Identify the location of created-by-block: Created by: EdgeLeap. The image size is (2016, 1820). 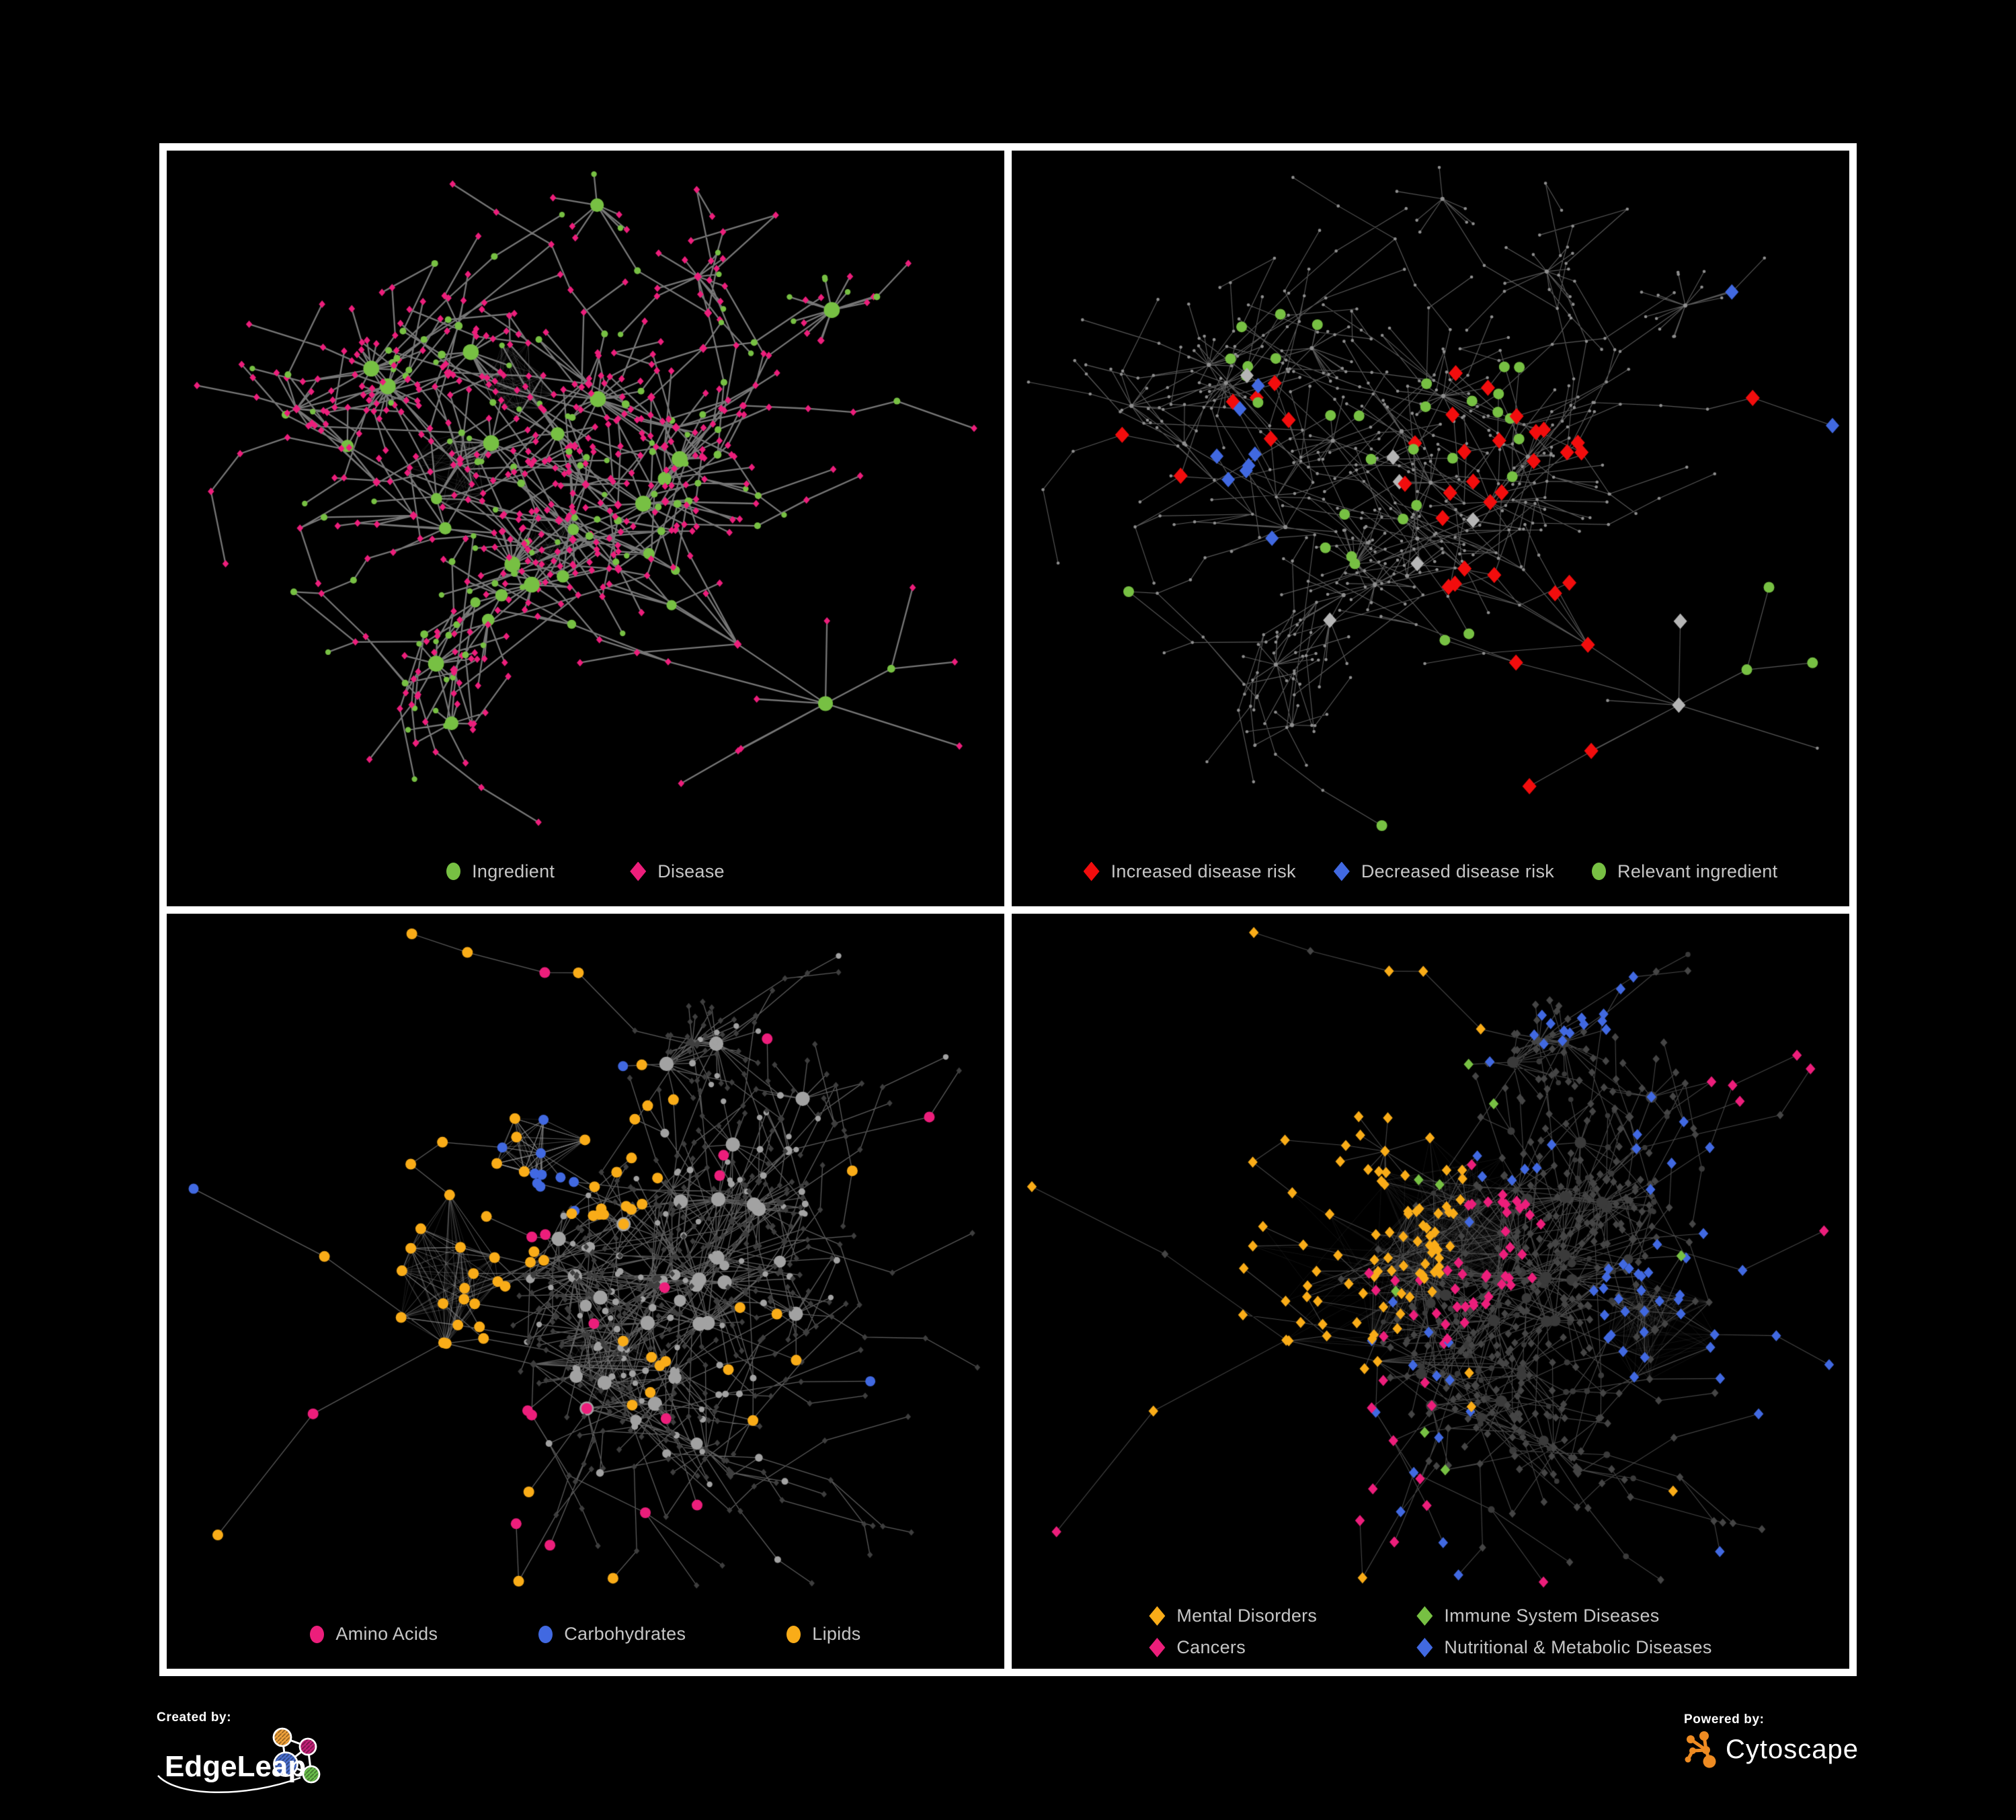
(245, 1757).